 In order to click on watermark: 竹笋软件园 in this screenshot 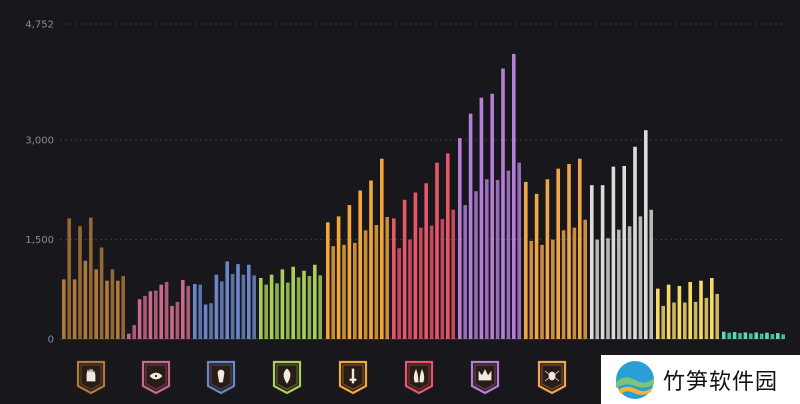, I will do `click(700, 379)`.